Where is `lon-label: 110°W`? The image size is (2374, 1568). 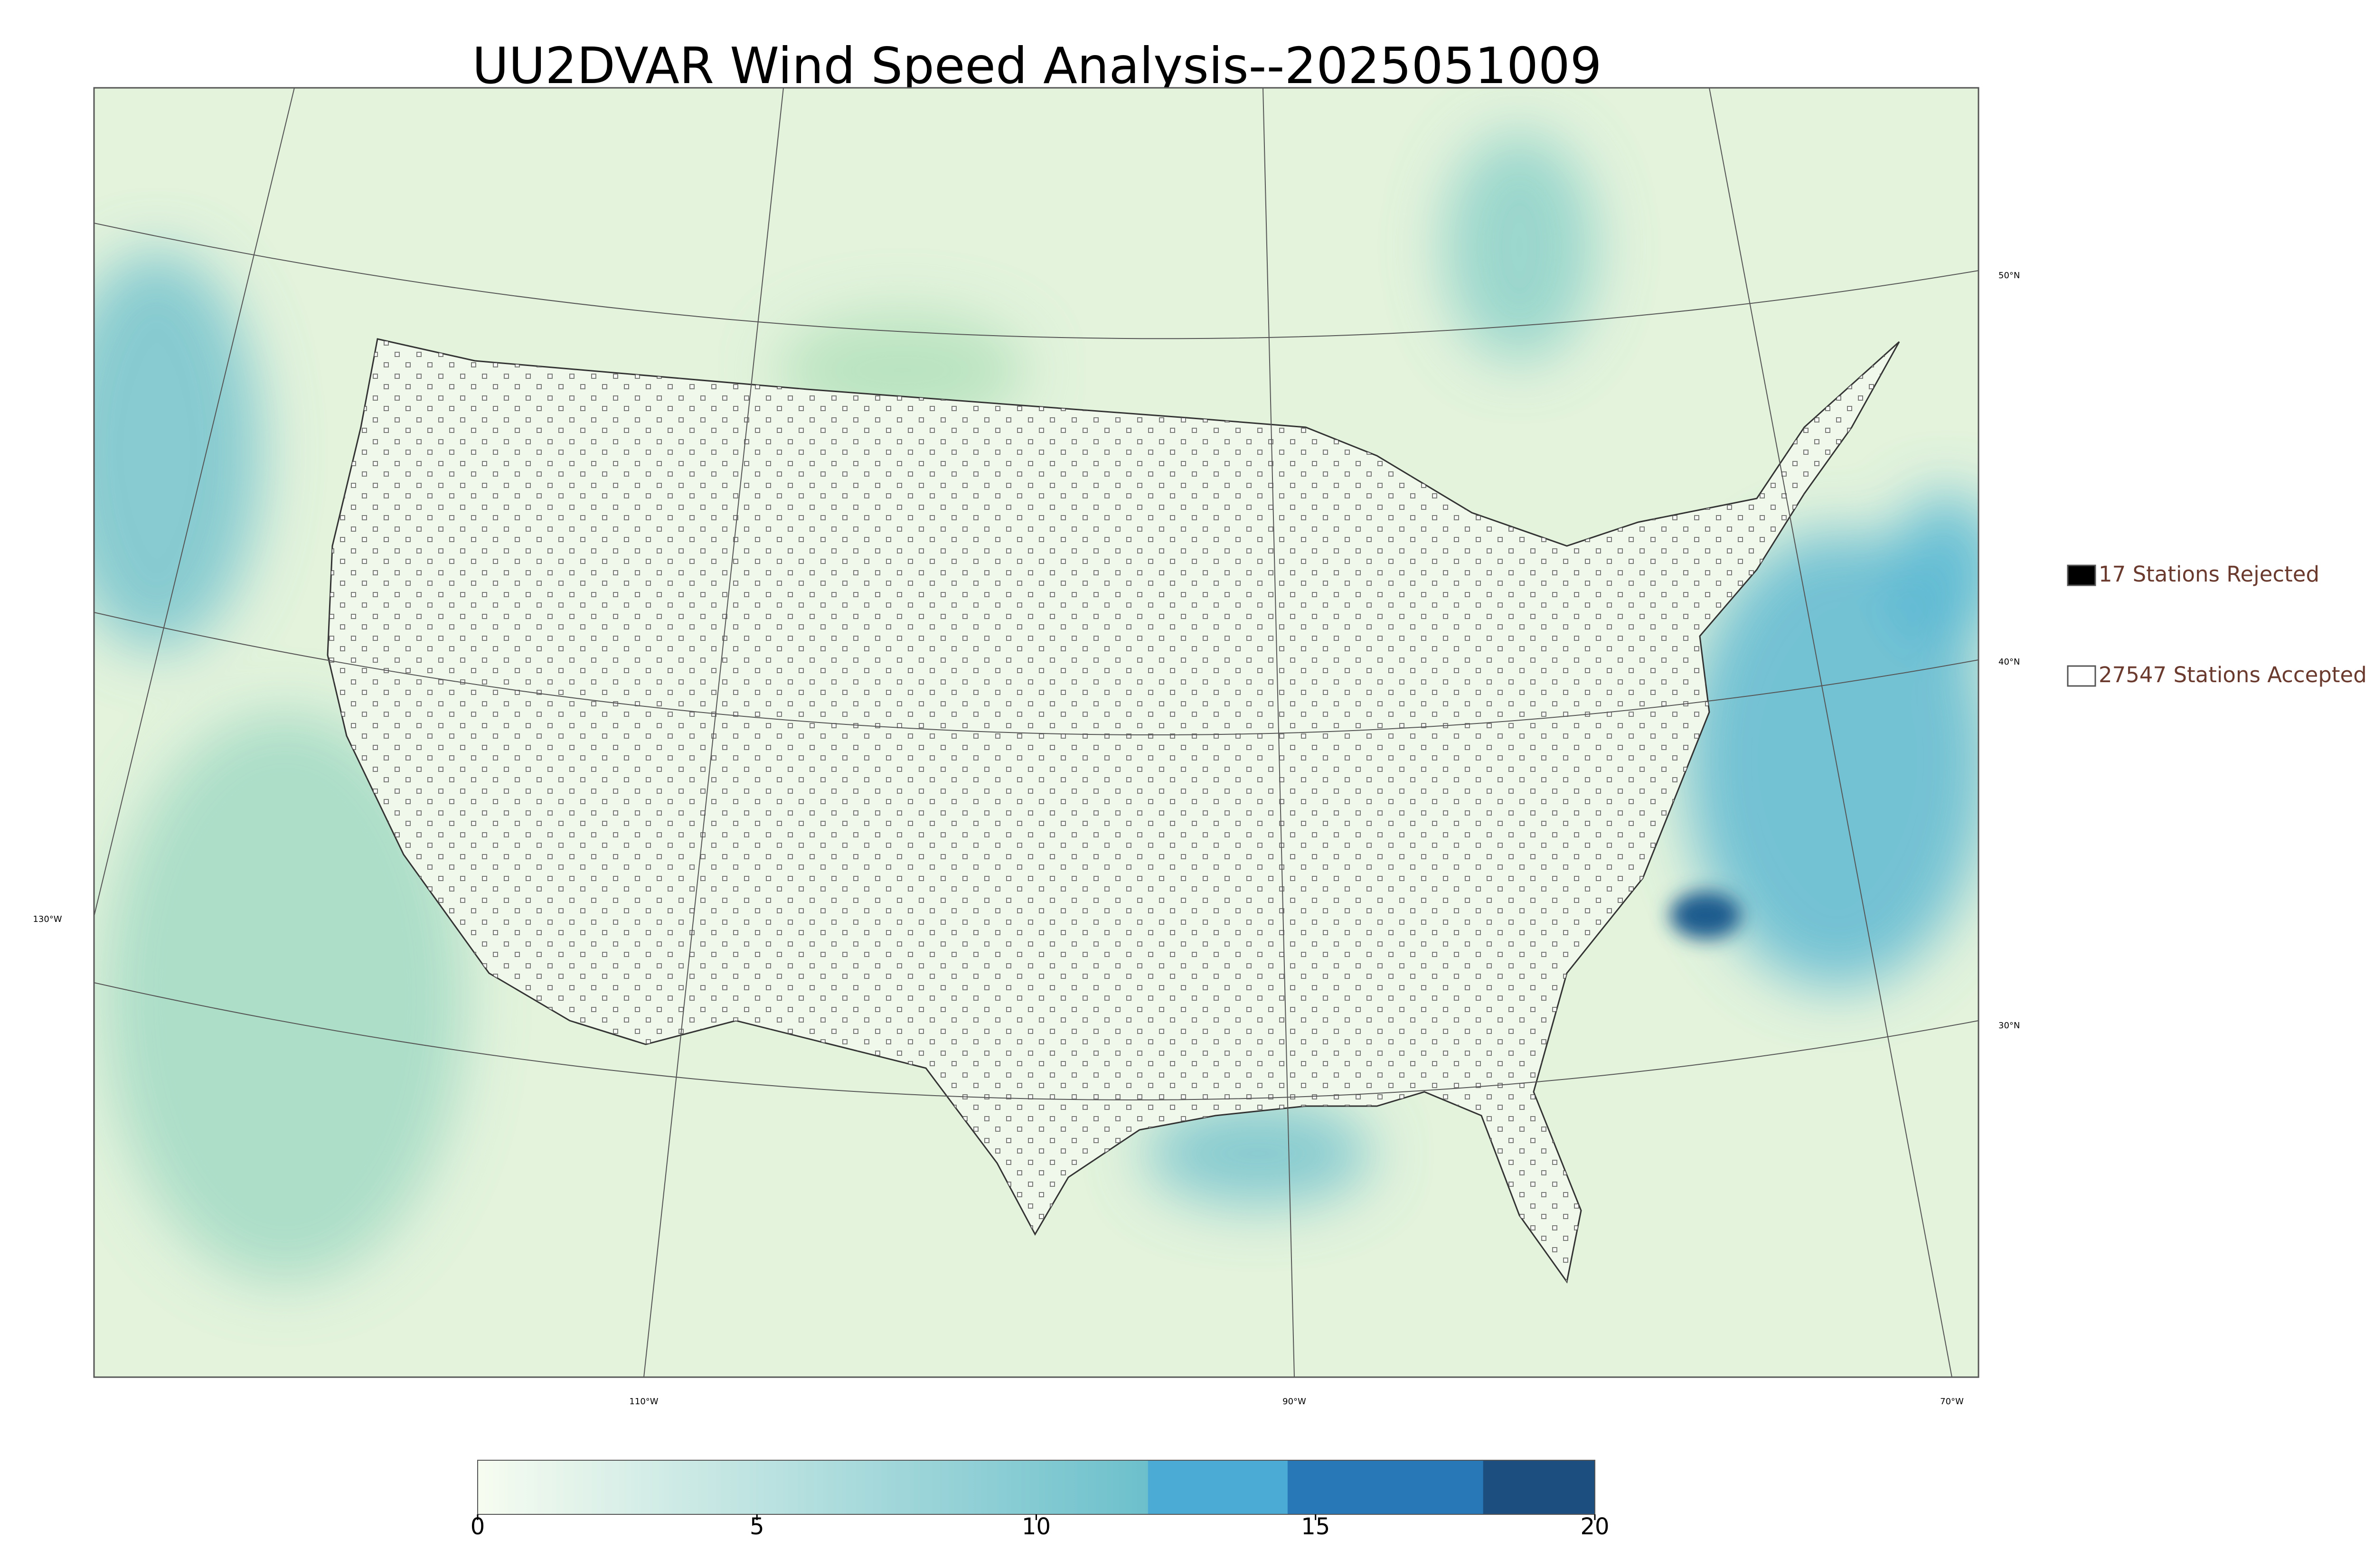 lon-label: 110°W is located at coordinates (643, 1402).